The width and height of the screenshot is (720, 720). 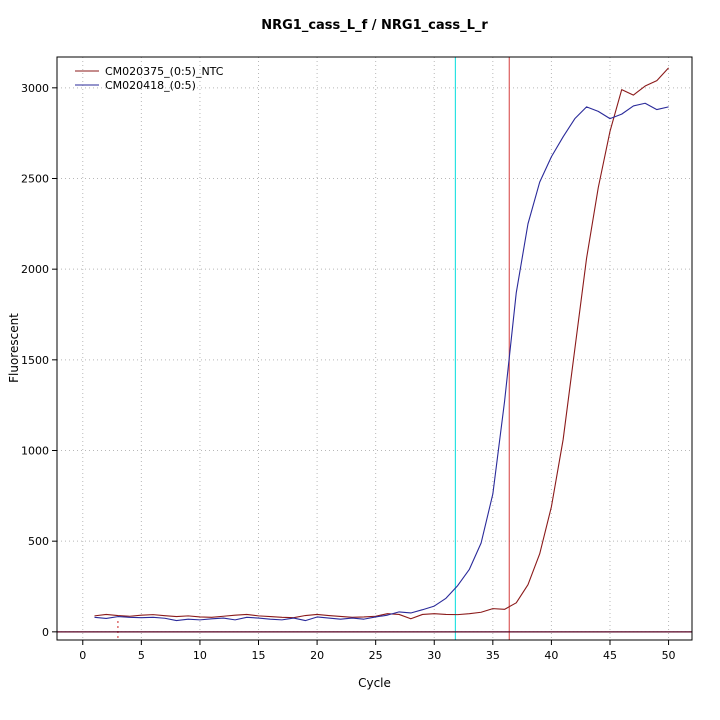 What do you see at coordinates (493, 655) in the screenshot?
I see `x-tick-label: 35` at bounding box center [493, 655].